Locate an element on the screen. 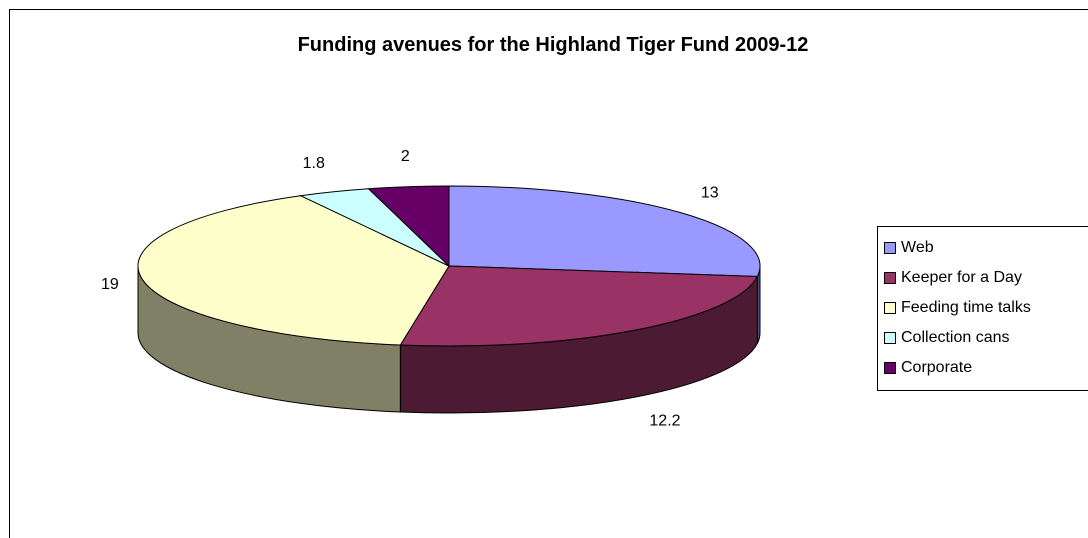 This screenshot has height=538, width=1088. legend-item-feeding-time-talks: Feeding time talks is located at coordinates (986, 308).